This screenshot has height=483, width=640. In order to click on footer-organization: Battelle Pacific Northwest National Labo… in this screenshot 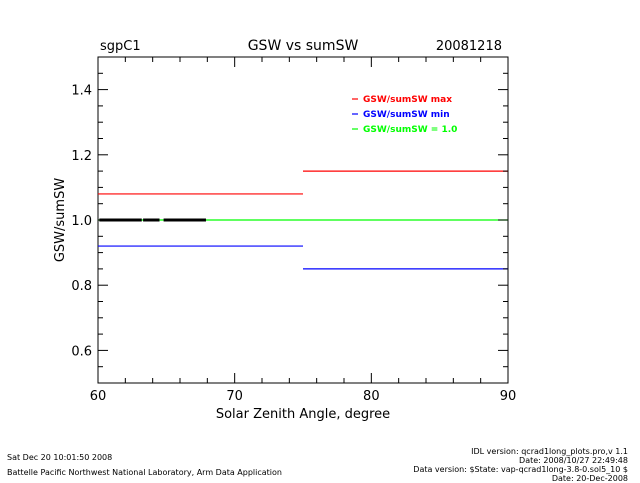, I will do `click(144, 472)`.